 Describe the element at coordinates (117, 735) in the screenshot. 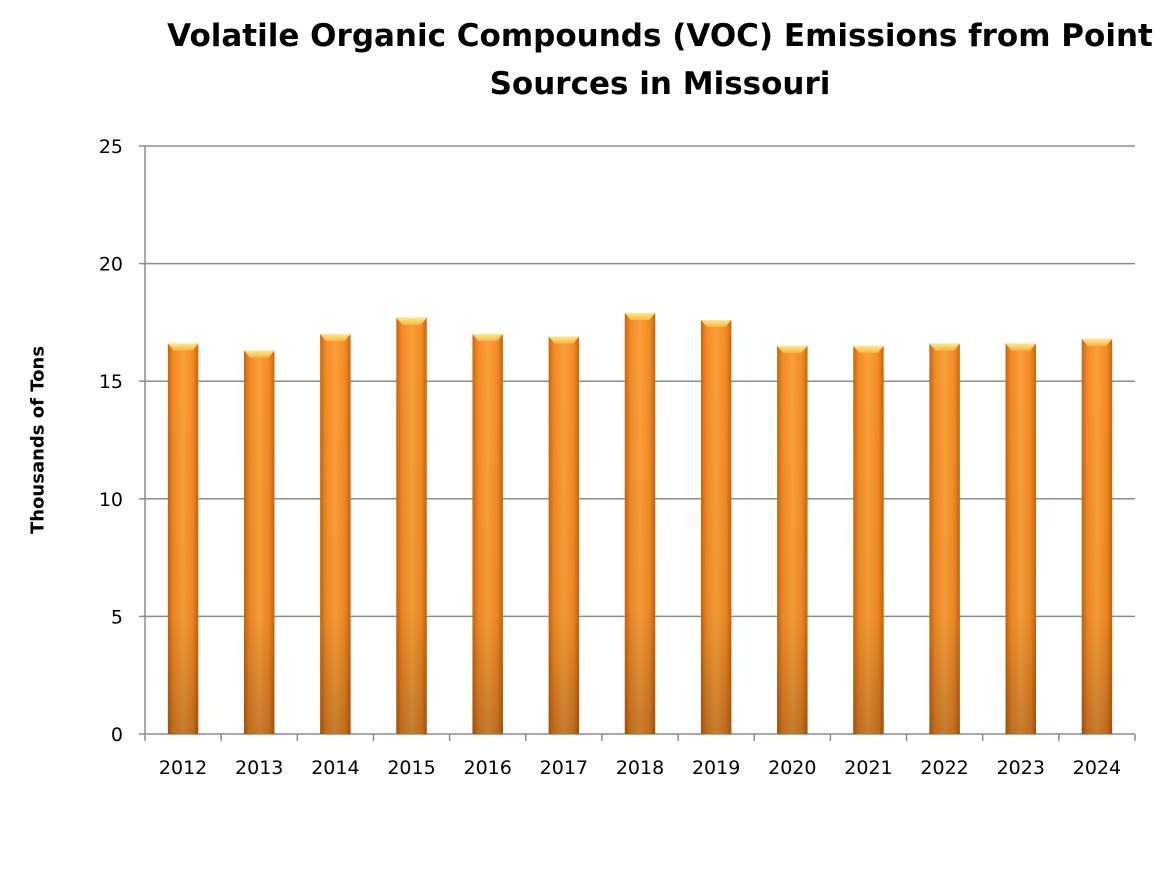

I see `y-tick-label: 0` at that location.